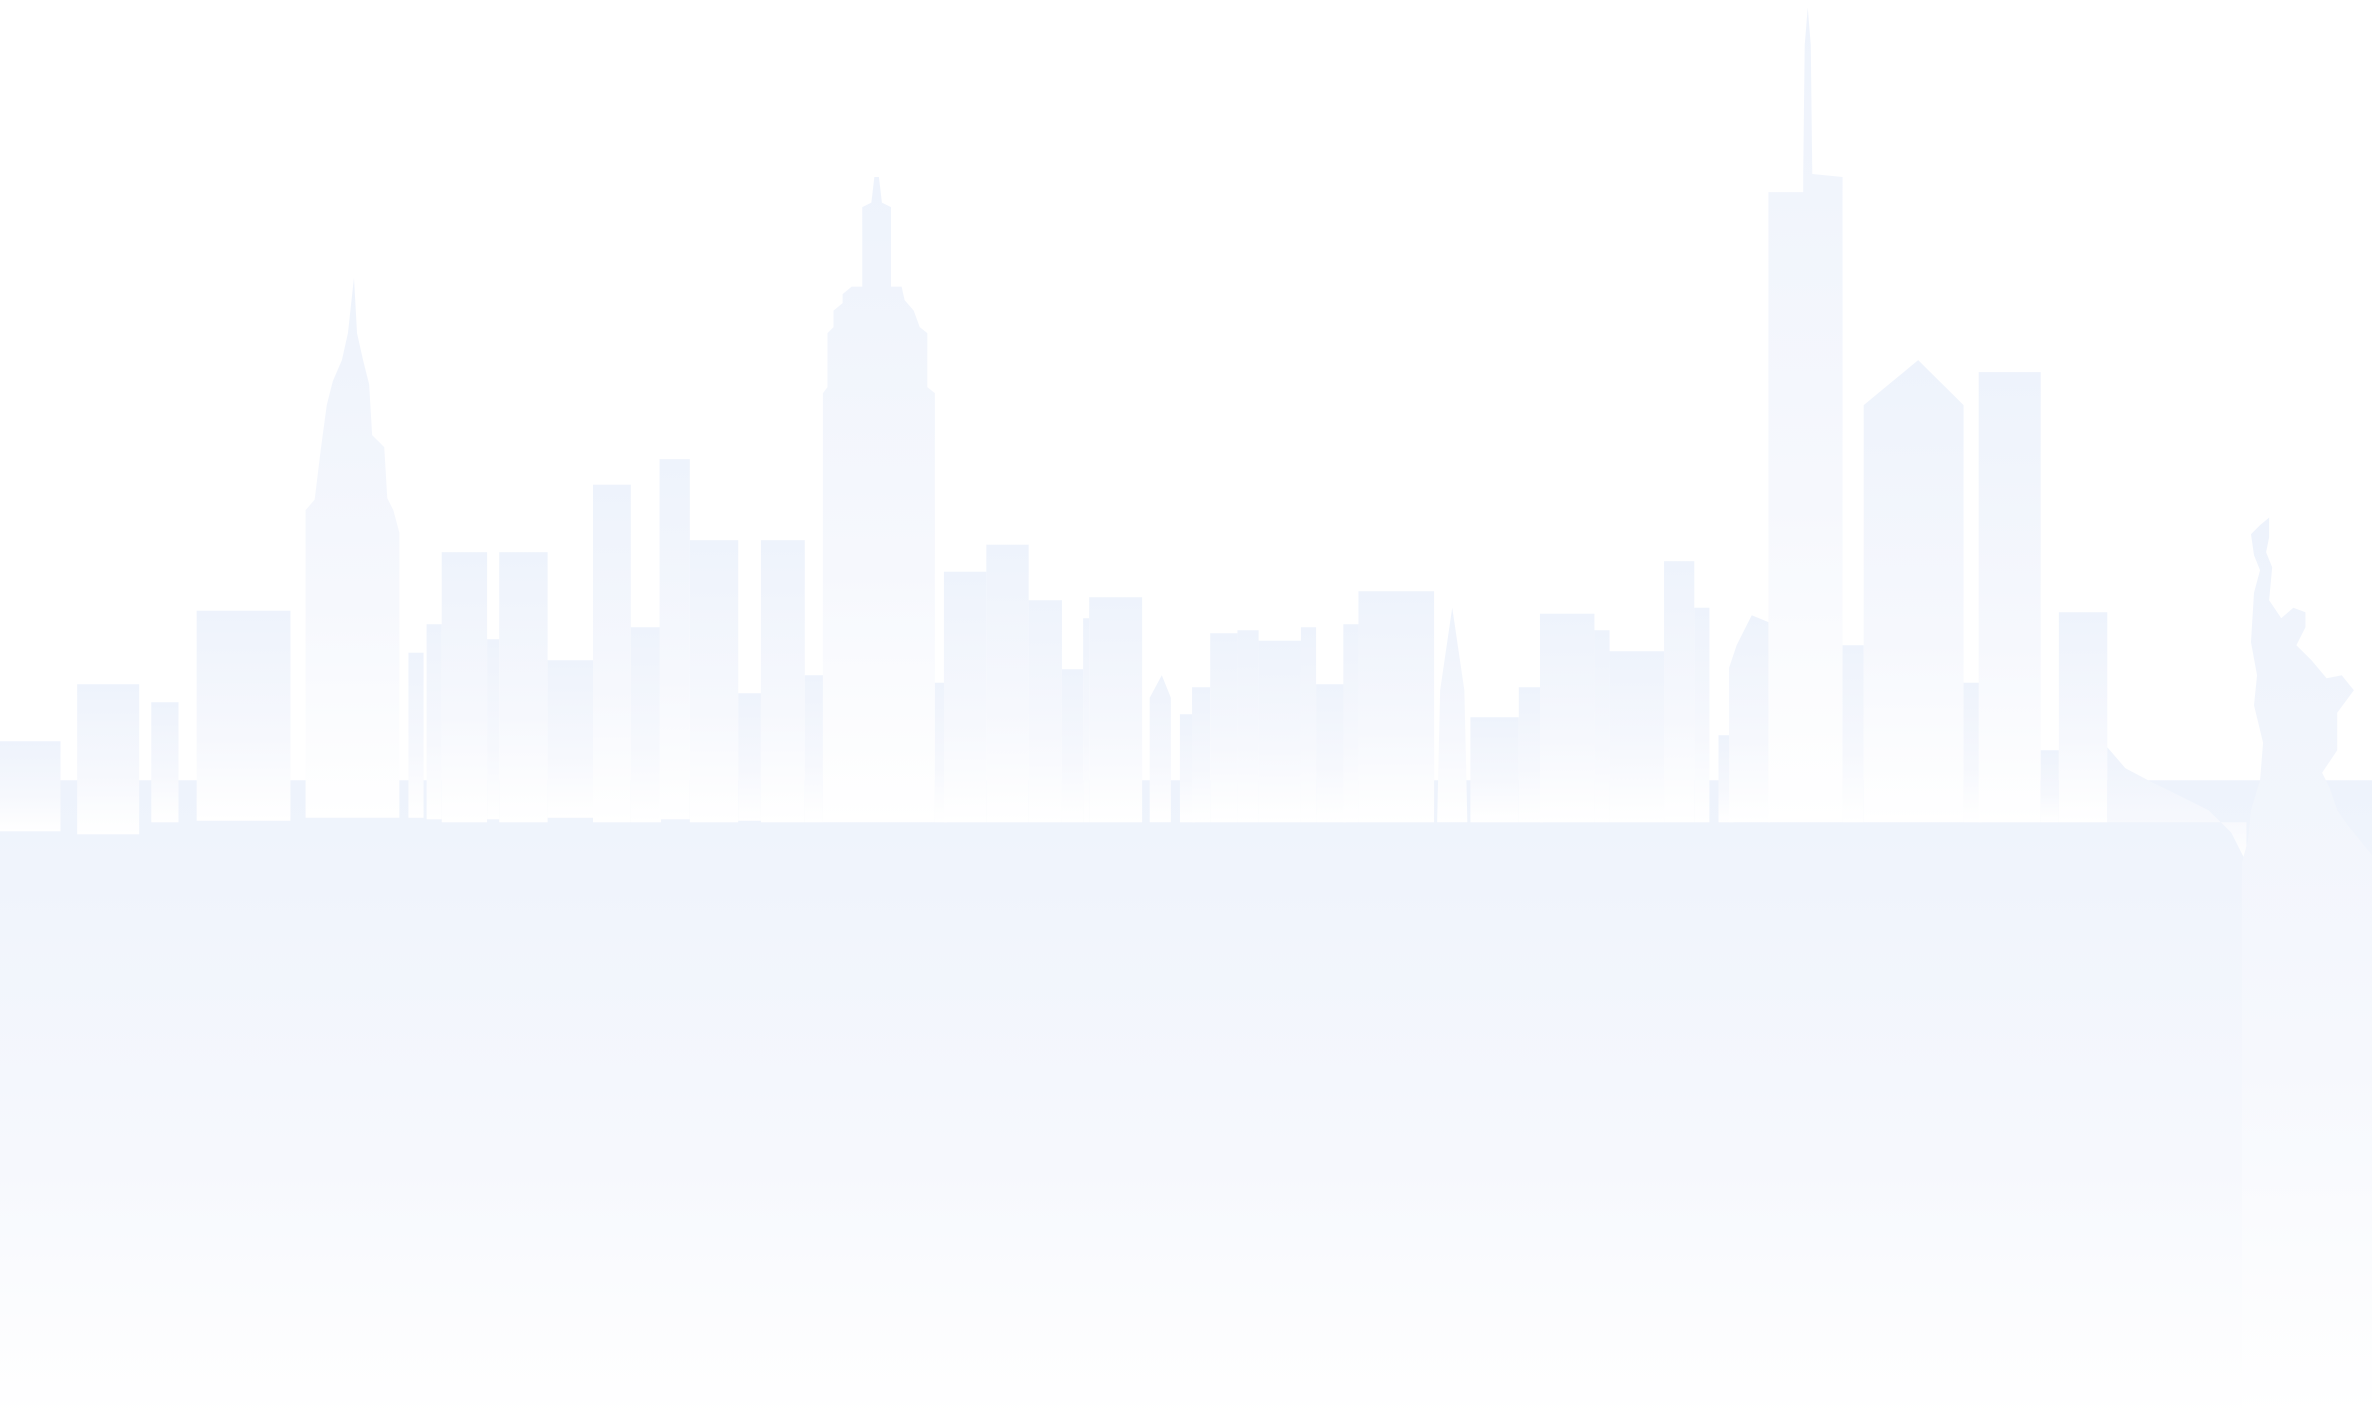  I want to click on statue-of-liberty, so click(2306, 967).